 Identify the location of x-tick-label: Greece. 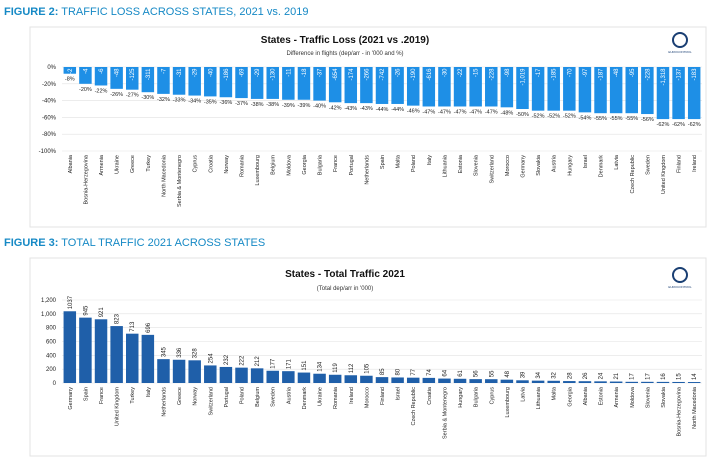
(133, 164).